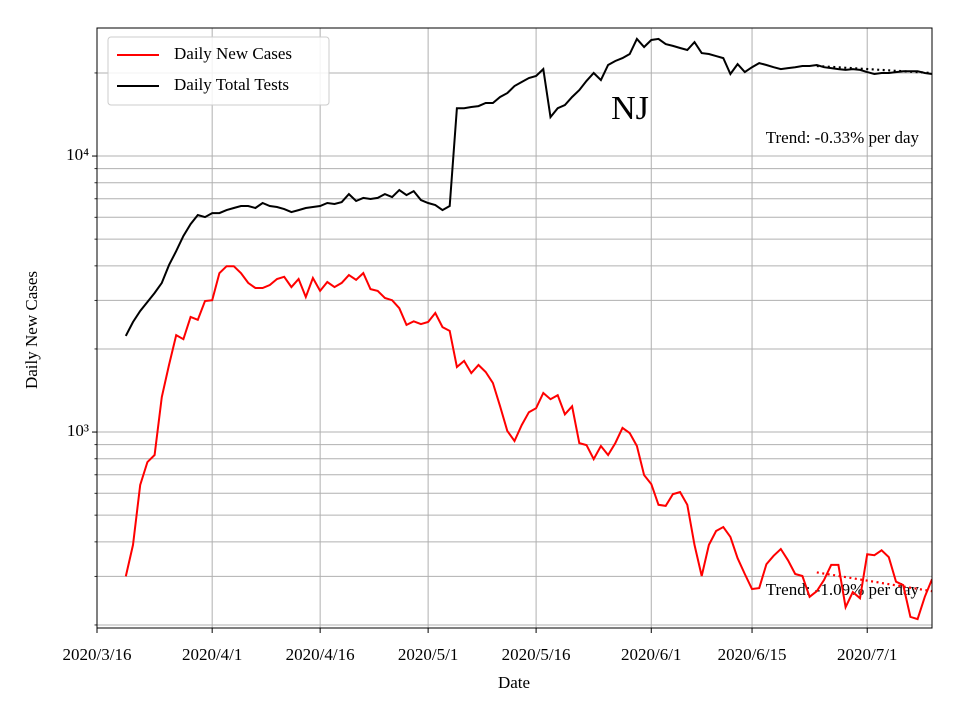 This screenshot has width=960, height=720. What do you see at coordinates (97, 654) in the screenshot?
I see `x-tick-label: 2020/3/16` at bounding box center [97, 654].